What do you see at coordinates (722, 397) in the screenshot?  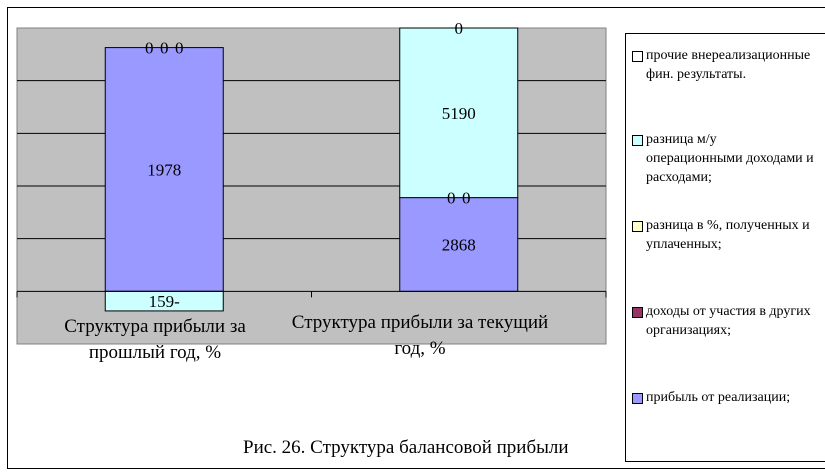 I see `legend-item: прибыль от реализации;` at bounding box center [722, 397].